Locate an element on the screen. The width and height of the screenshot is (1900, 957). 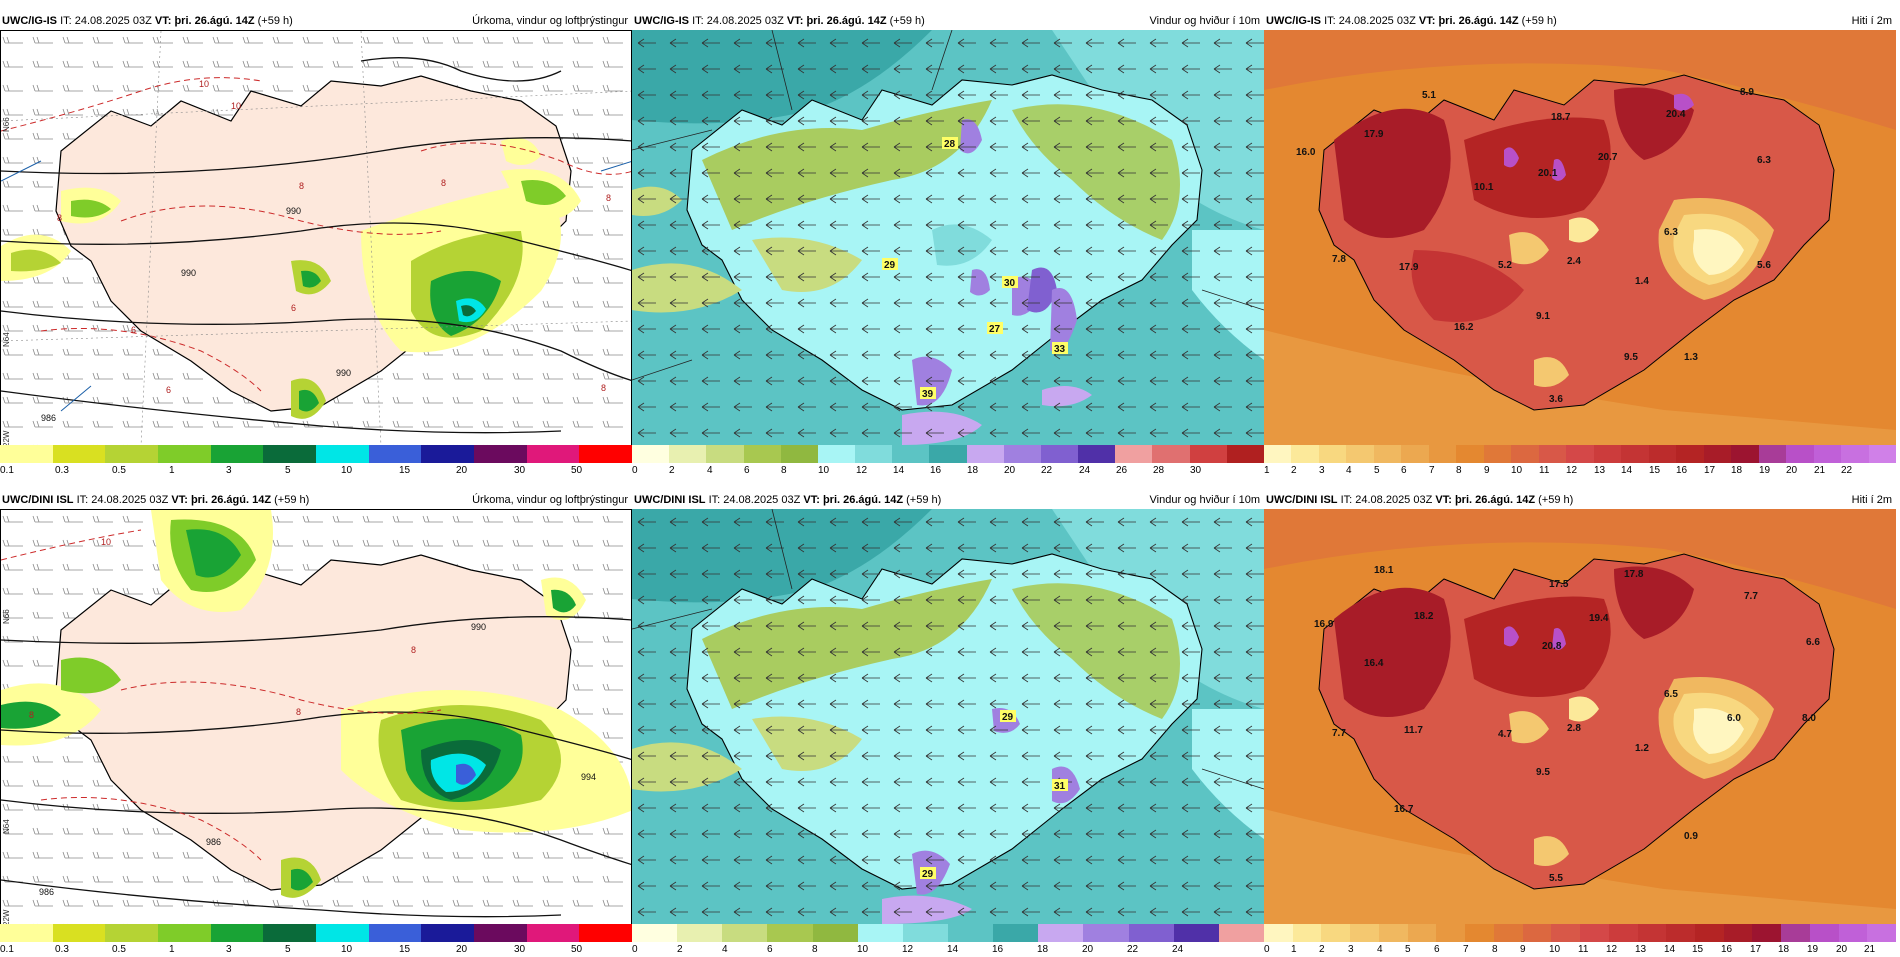
temp-value: 8.0 is located at coordinates (1809, 718).